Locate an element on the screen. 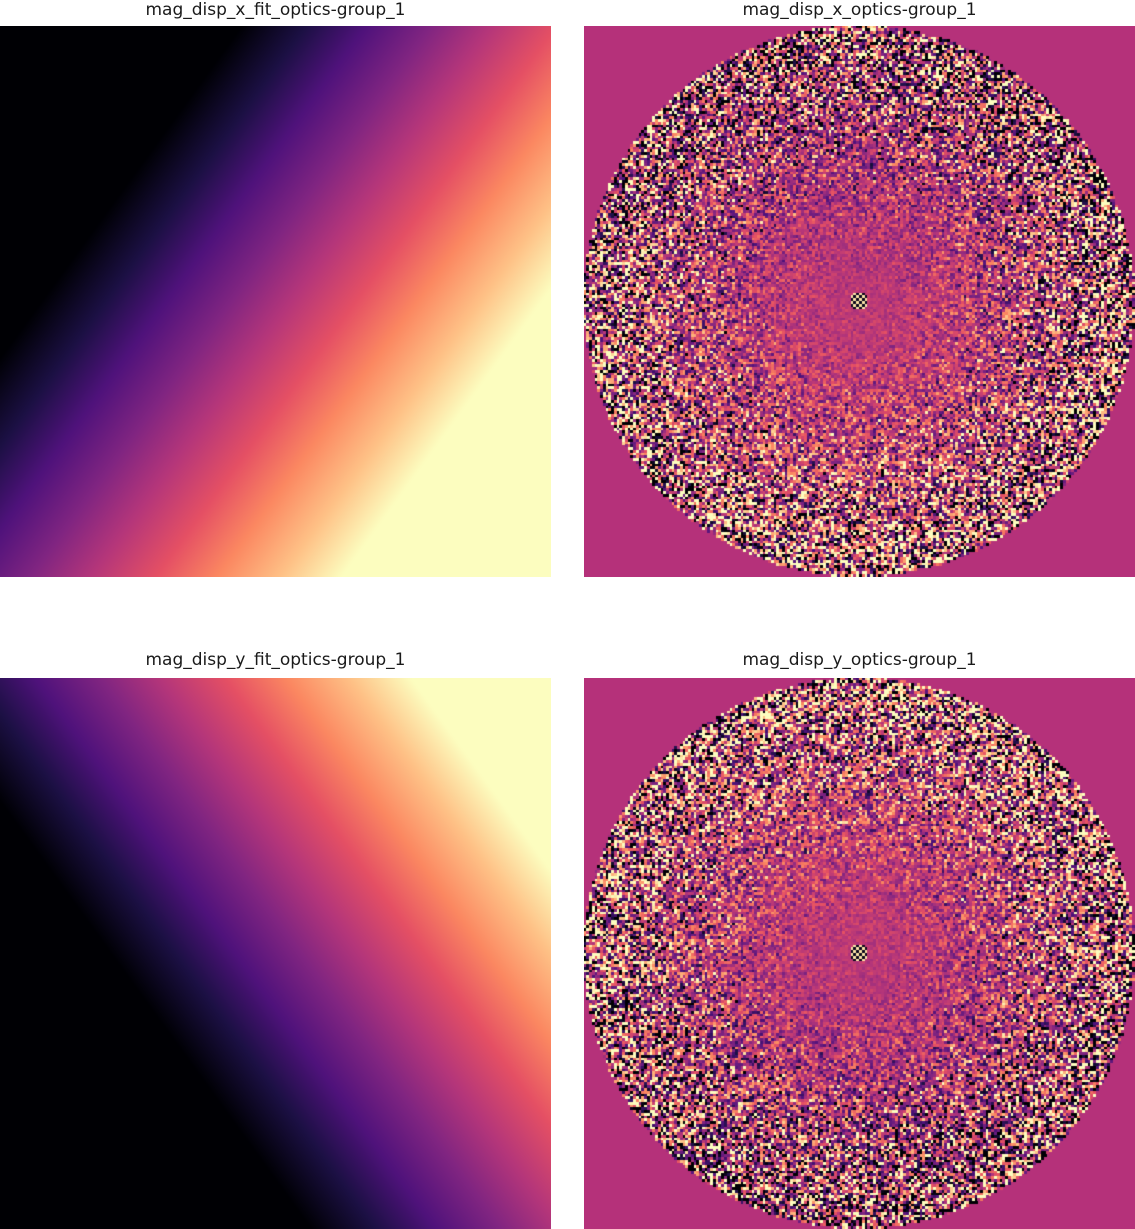 This screenshot has width=1135, height=1229. panel-title-x-fit: mag_disp_x_fit_optics-group_1 is located at coordinates (275, 10).